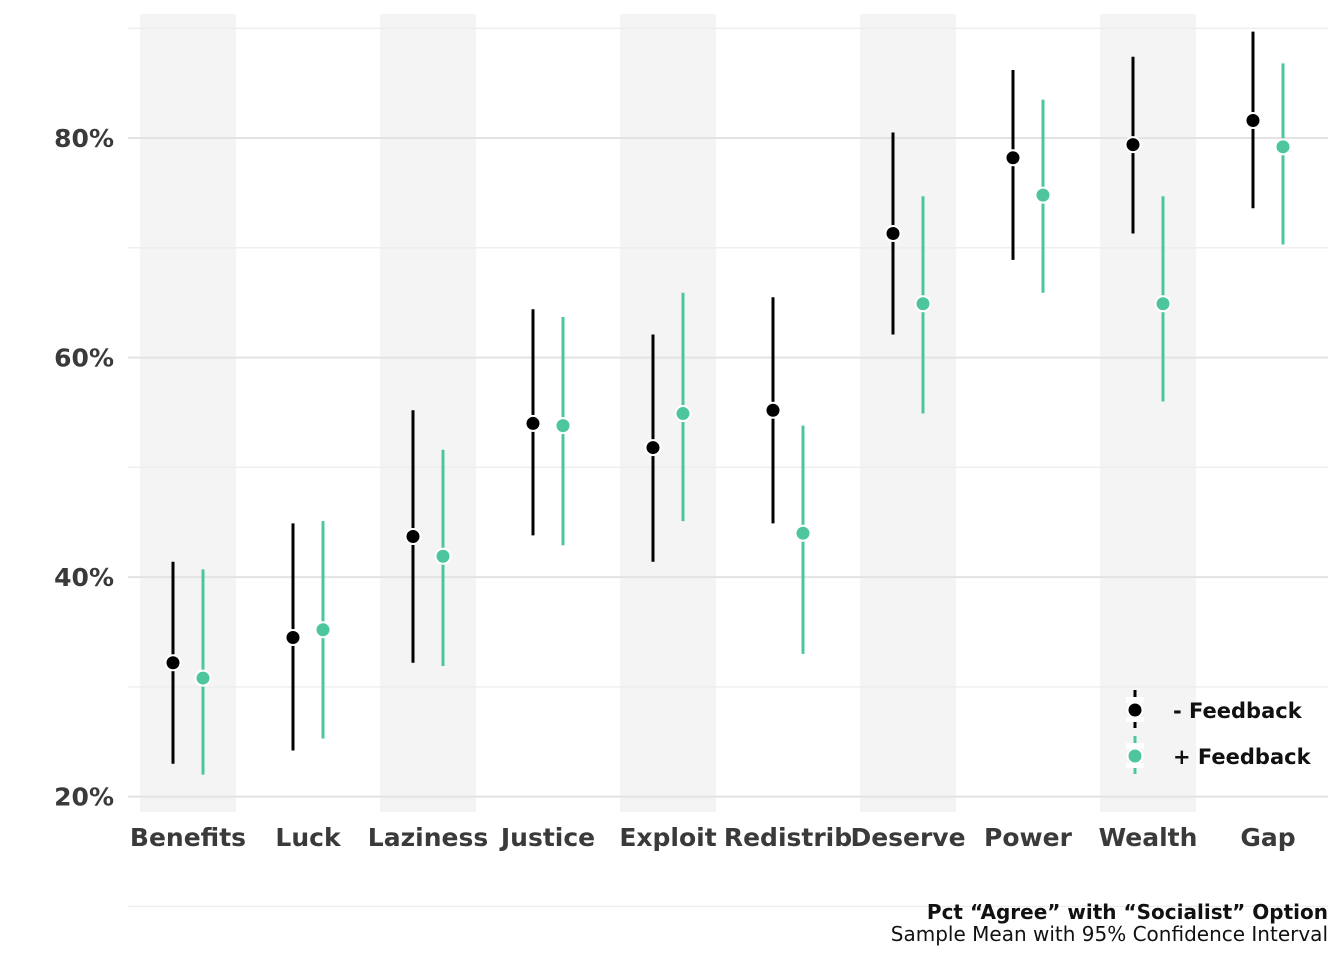  I want to click on caption-subtitle: Sample Mean with 95% Confidence Interval, so click(1109, 934).